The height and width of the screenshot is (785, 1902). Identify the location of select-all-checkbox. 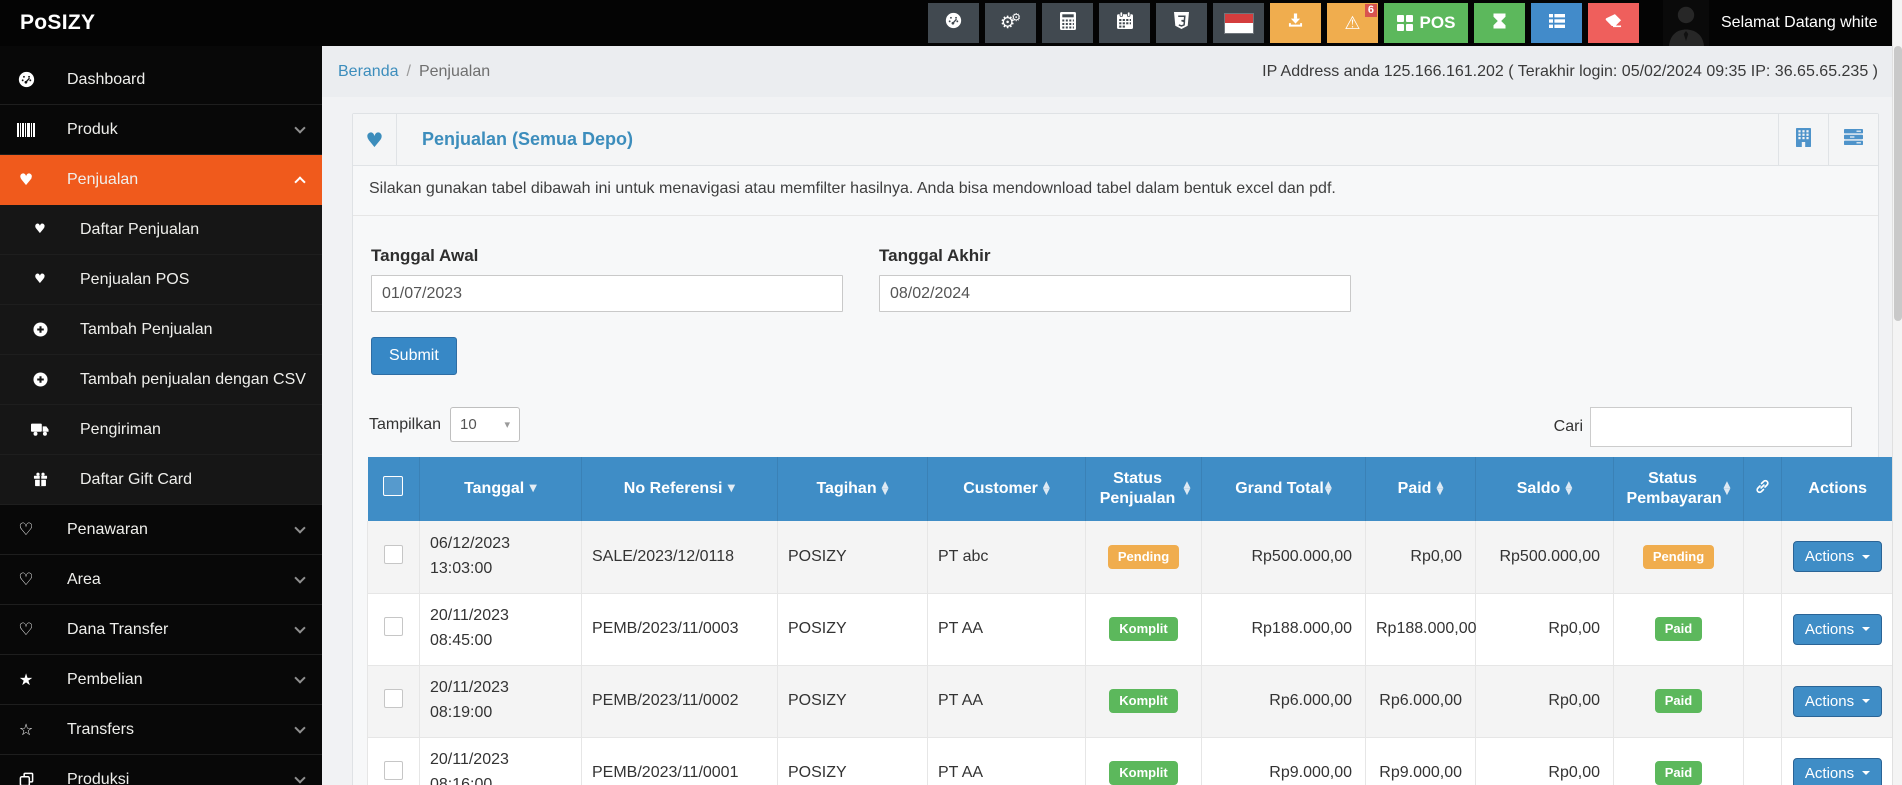
(393, 486).